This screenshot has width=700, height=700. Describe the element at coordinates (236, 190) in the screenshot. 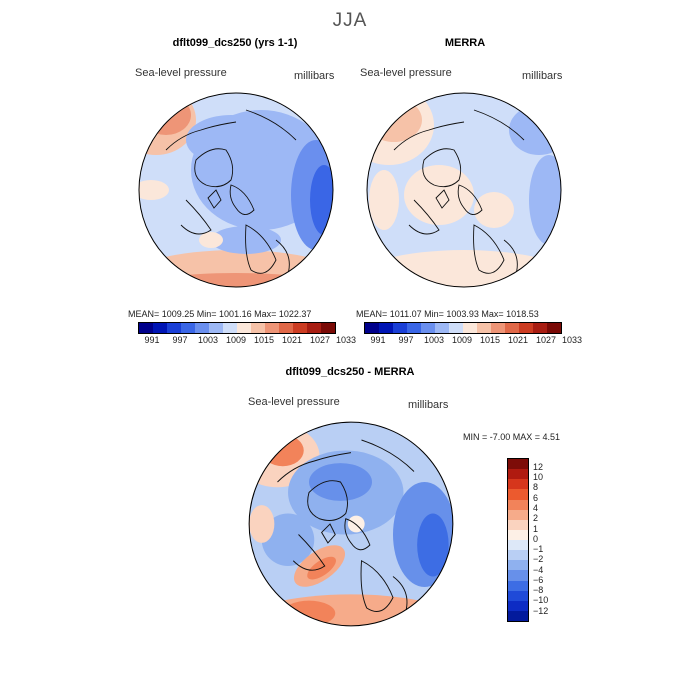

I see `panel1-map` at that location.